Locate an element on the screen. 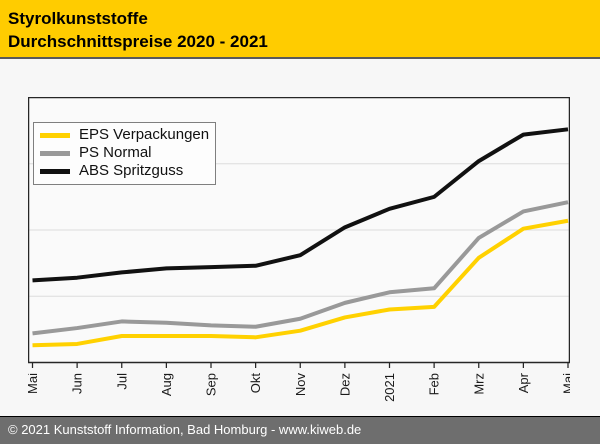 Image resolution: width=600 pixels, height=444 pixels. x-axis-label: Feb is located at coordinates (434, 384).